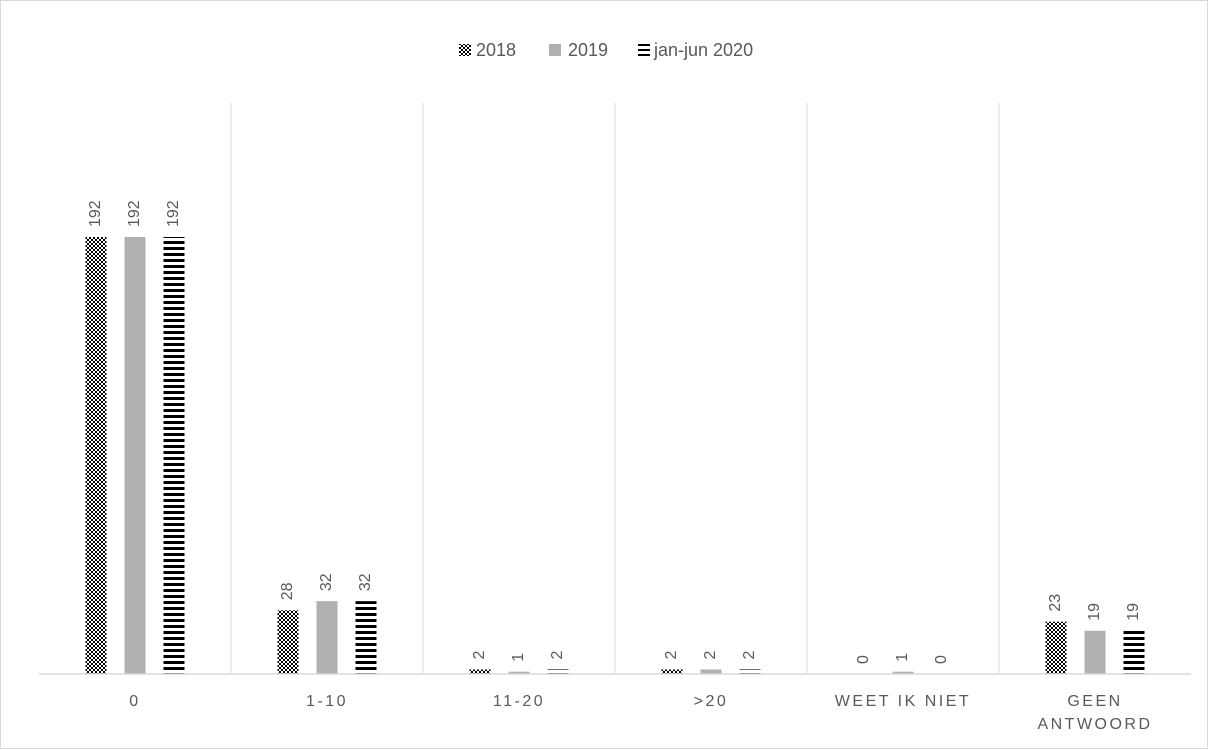 The width and height of the screenshot is (1208, 750). What do you see at coordinates (1094, 724) in the screenshot?
I see `category-label-5-1: ANTWOORD` at bounding box center [1094, 724].